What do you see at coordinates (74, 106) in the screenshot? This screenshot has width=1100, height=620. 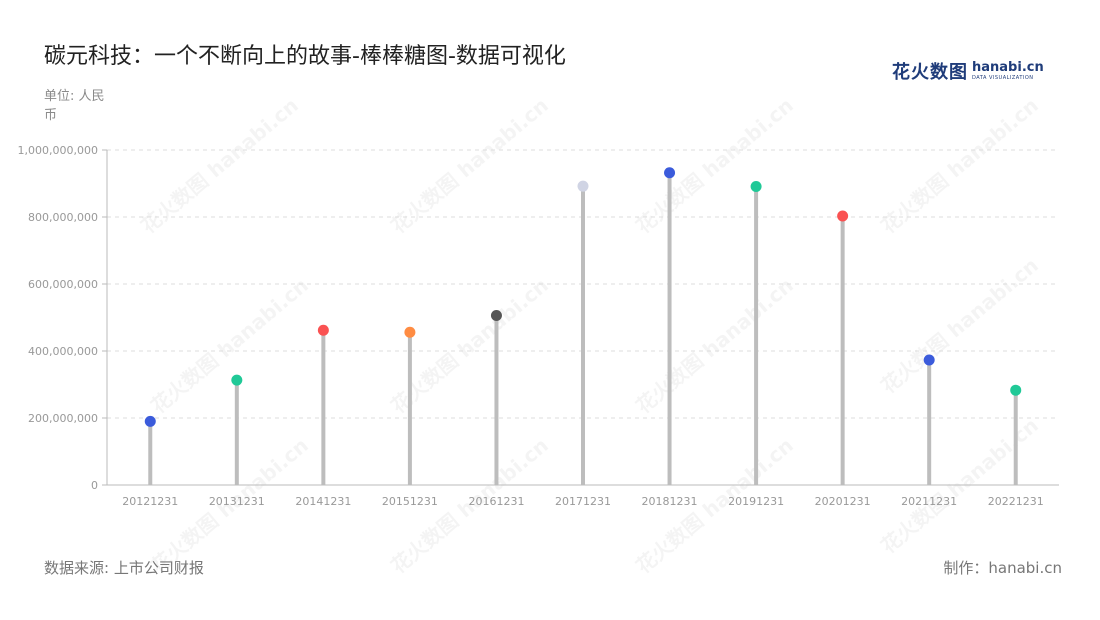 I see `unit-label: 单位: 人民币` at bounding box center [74, 106].